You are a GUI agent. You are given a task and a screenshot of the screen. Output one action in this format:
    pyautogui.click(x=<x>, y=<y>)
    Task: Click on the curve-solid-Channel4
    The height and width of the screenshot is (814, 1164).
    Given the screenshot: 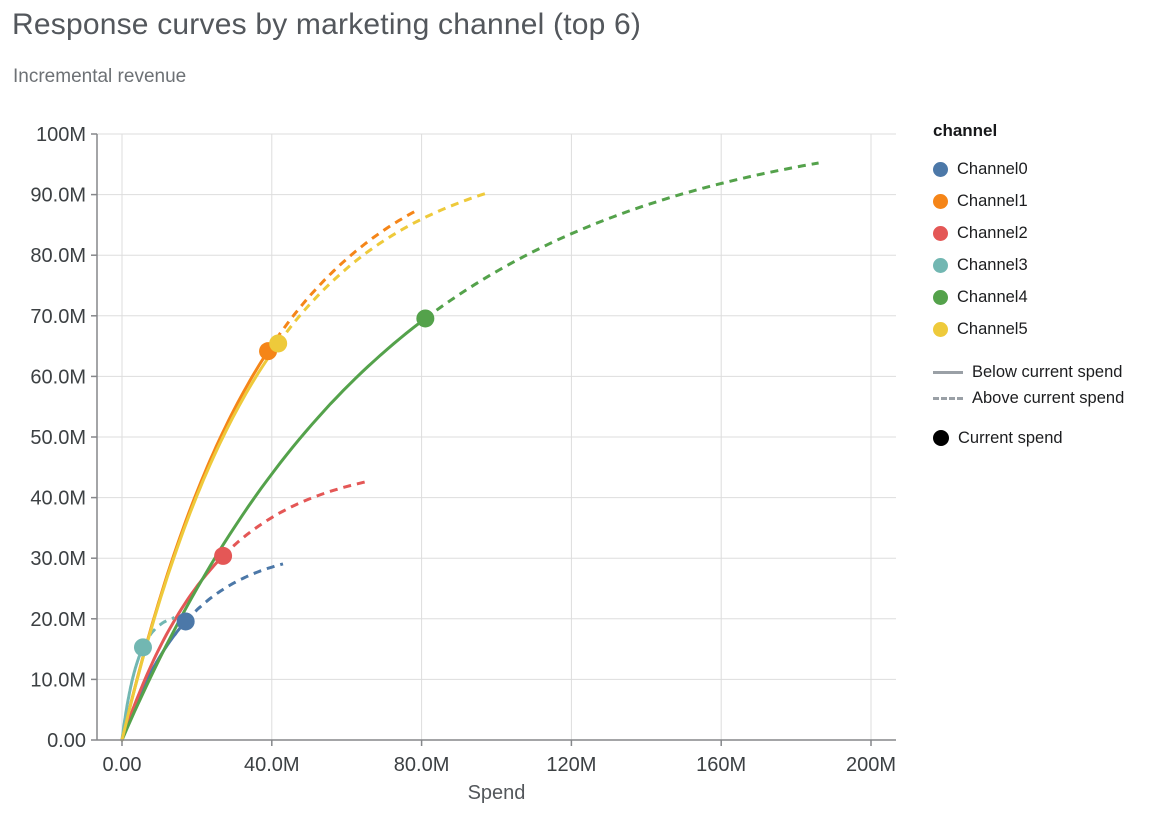 What is the action you would take?
    pyautogui.click(x=273, y=529)
    